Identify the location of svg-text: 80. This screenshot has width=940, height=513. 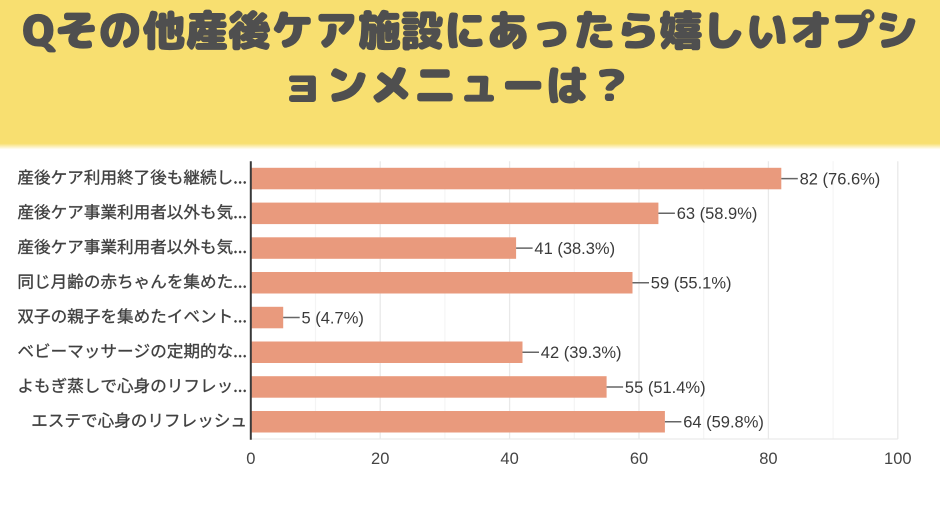
(768, 459).